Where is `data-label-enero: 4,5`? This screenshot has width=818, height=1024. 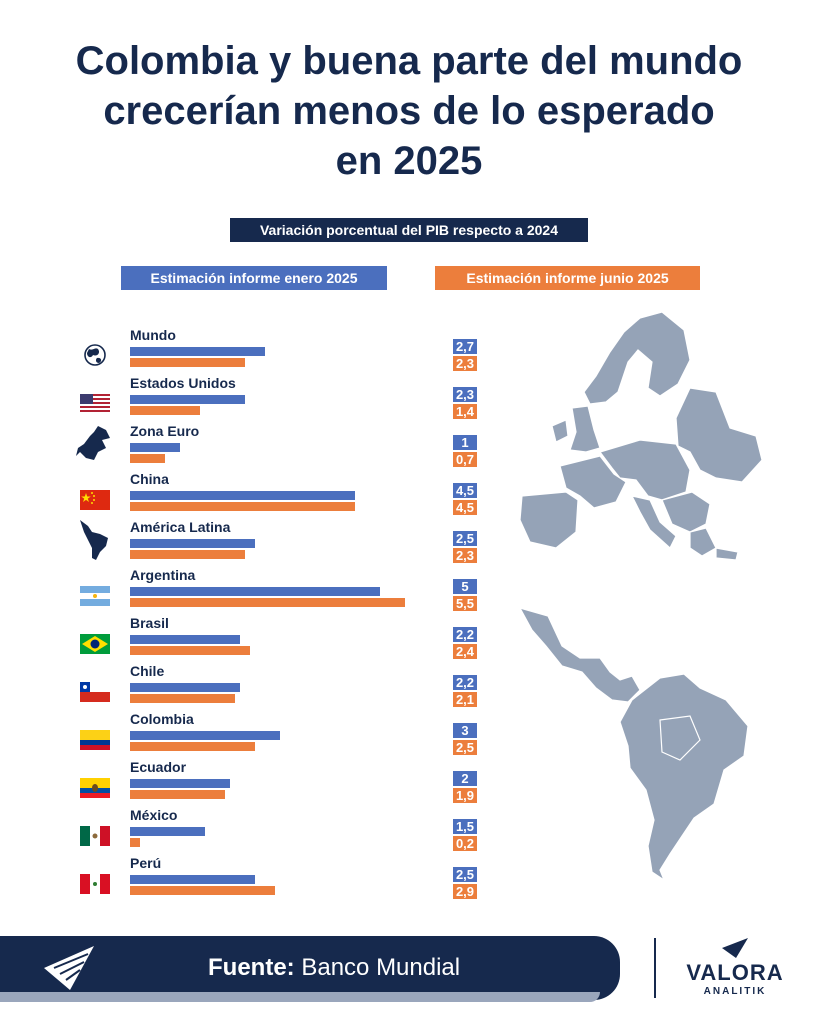
data-label-enero: 4,5 is located at coordinates (465, 490).